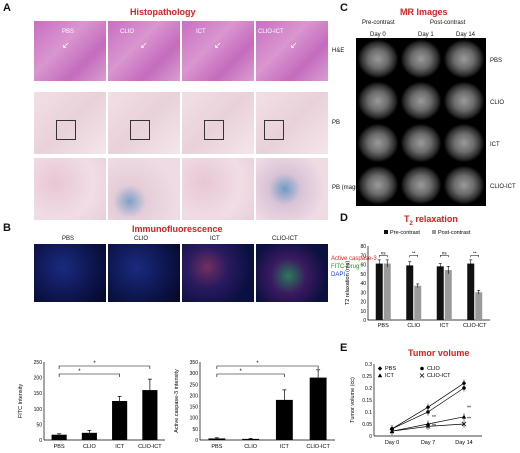 The height and width of the screenshot is (453, 520). What do you see at coordinates (144, 51) in the screenshot?
I see `he-clio-image` at bounding box center [144, 51].